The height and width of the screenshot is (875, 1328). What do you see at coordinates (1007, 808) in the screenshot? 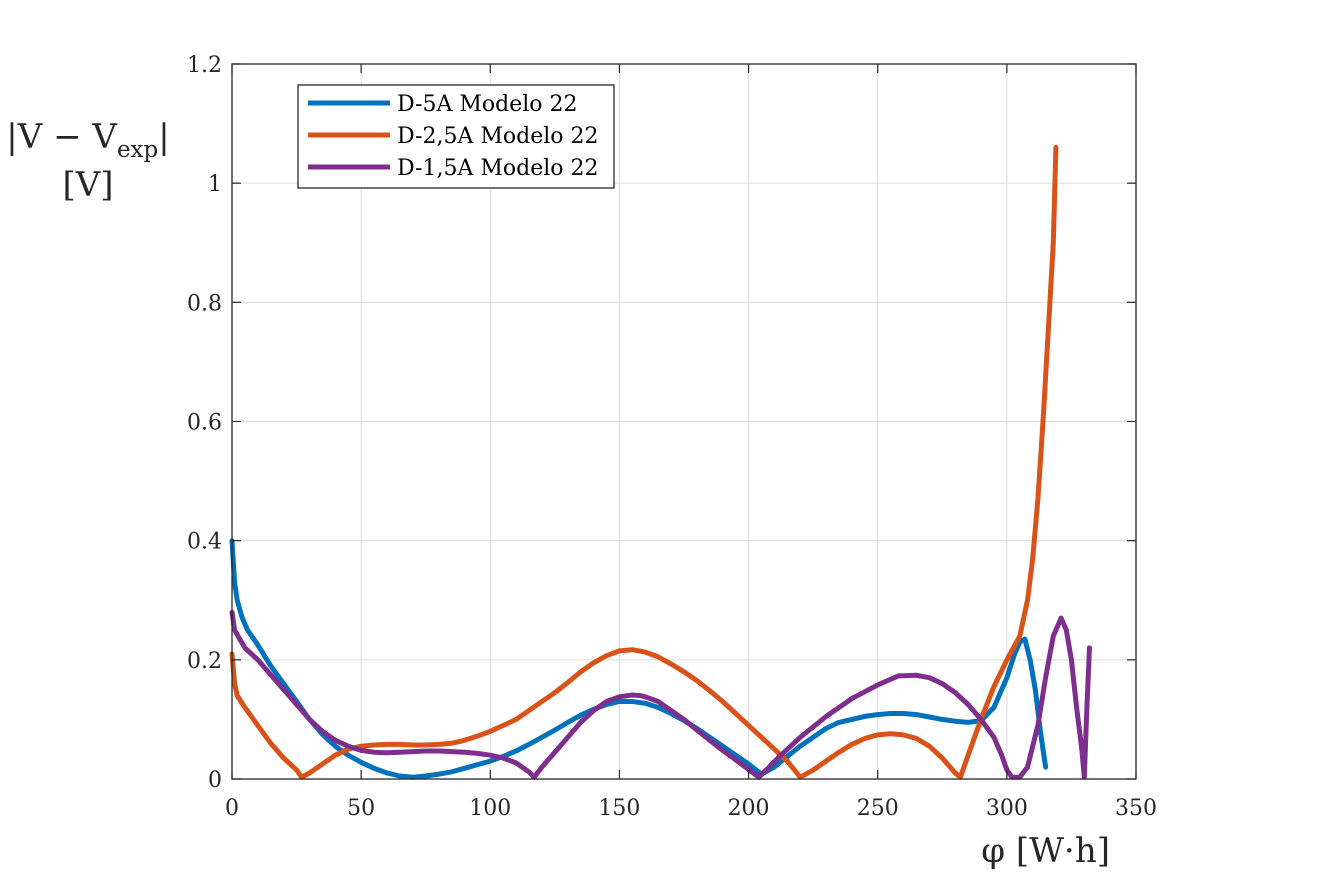
I see `x-tick-label: 300` at bounding box center [1007, 808].